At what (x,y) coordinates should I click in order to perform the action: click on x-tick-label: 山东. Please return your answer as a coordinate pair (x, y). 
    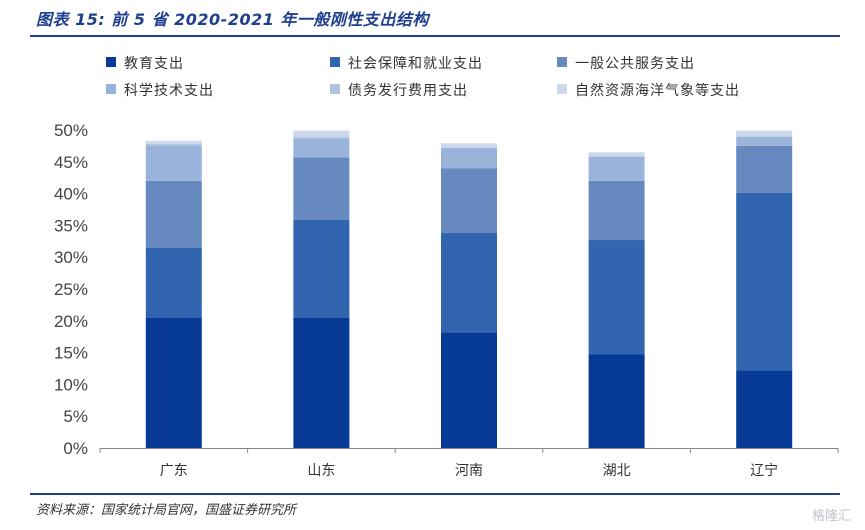
    Looking at the image, I should click on (321, 471).